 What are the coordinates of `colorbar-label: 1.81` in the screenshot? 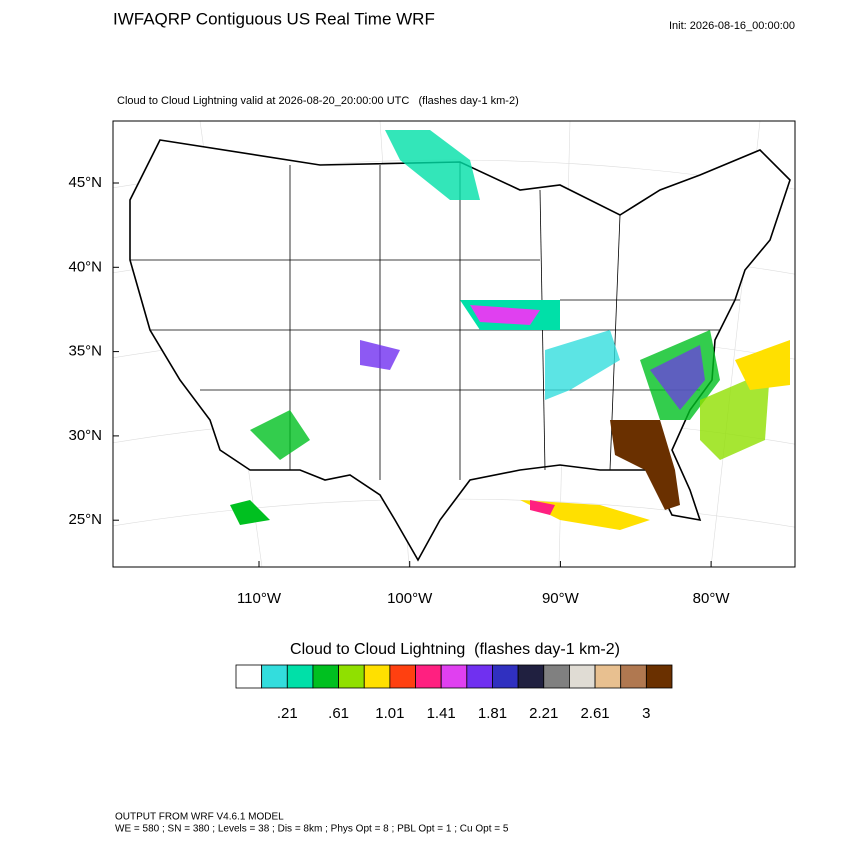 It's located at (492, 713).